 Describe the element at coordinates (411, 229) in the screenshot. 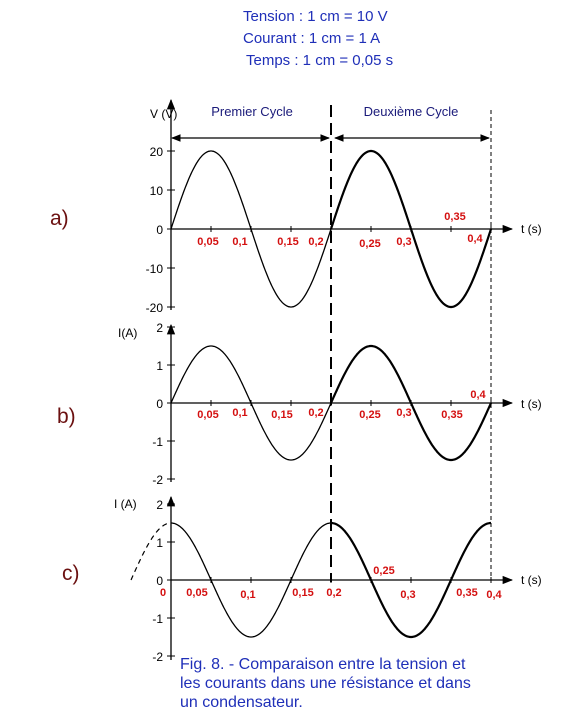

I see `curve-cycle2-a` at that location.